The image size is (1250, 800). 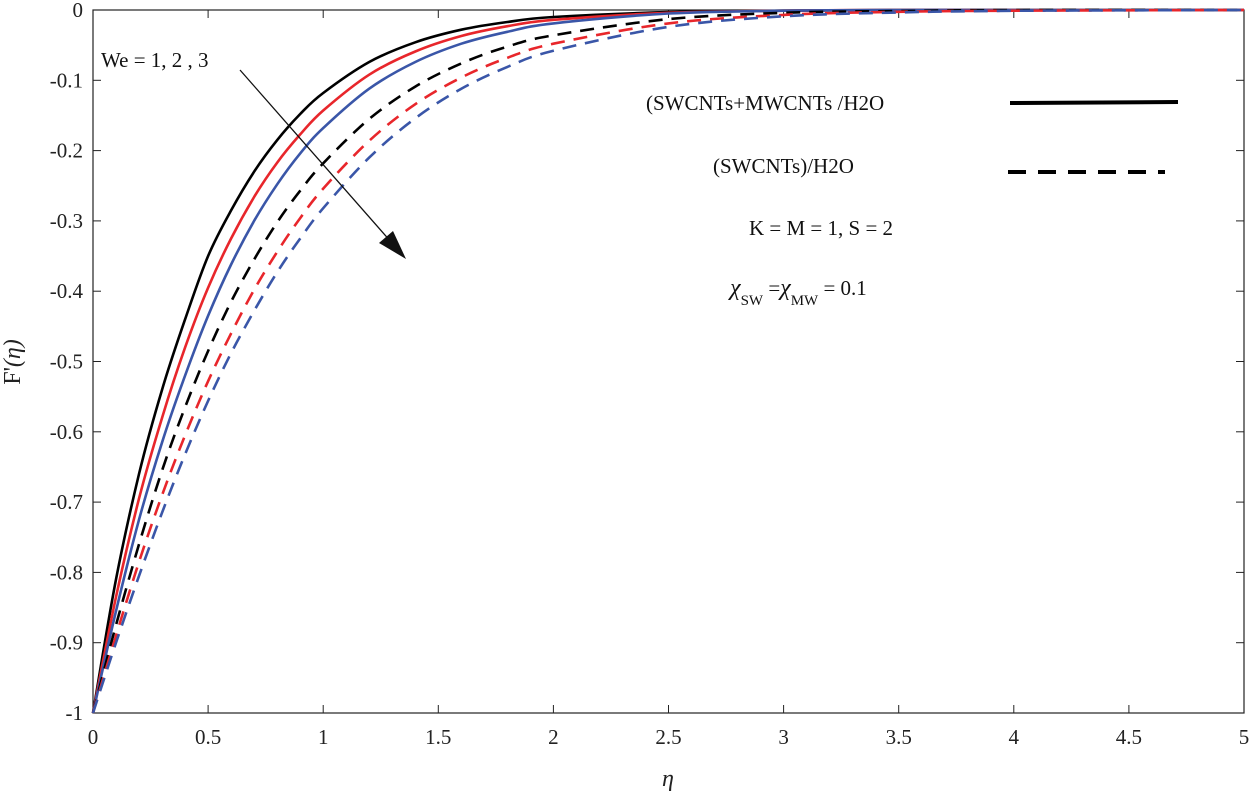 What do you see at coordinates (821, 228) in the screenshot?
I see `params-annotation: K = M = 1, S = 2` at bounding box center [821, 228].